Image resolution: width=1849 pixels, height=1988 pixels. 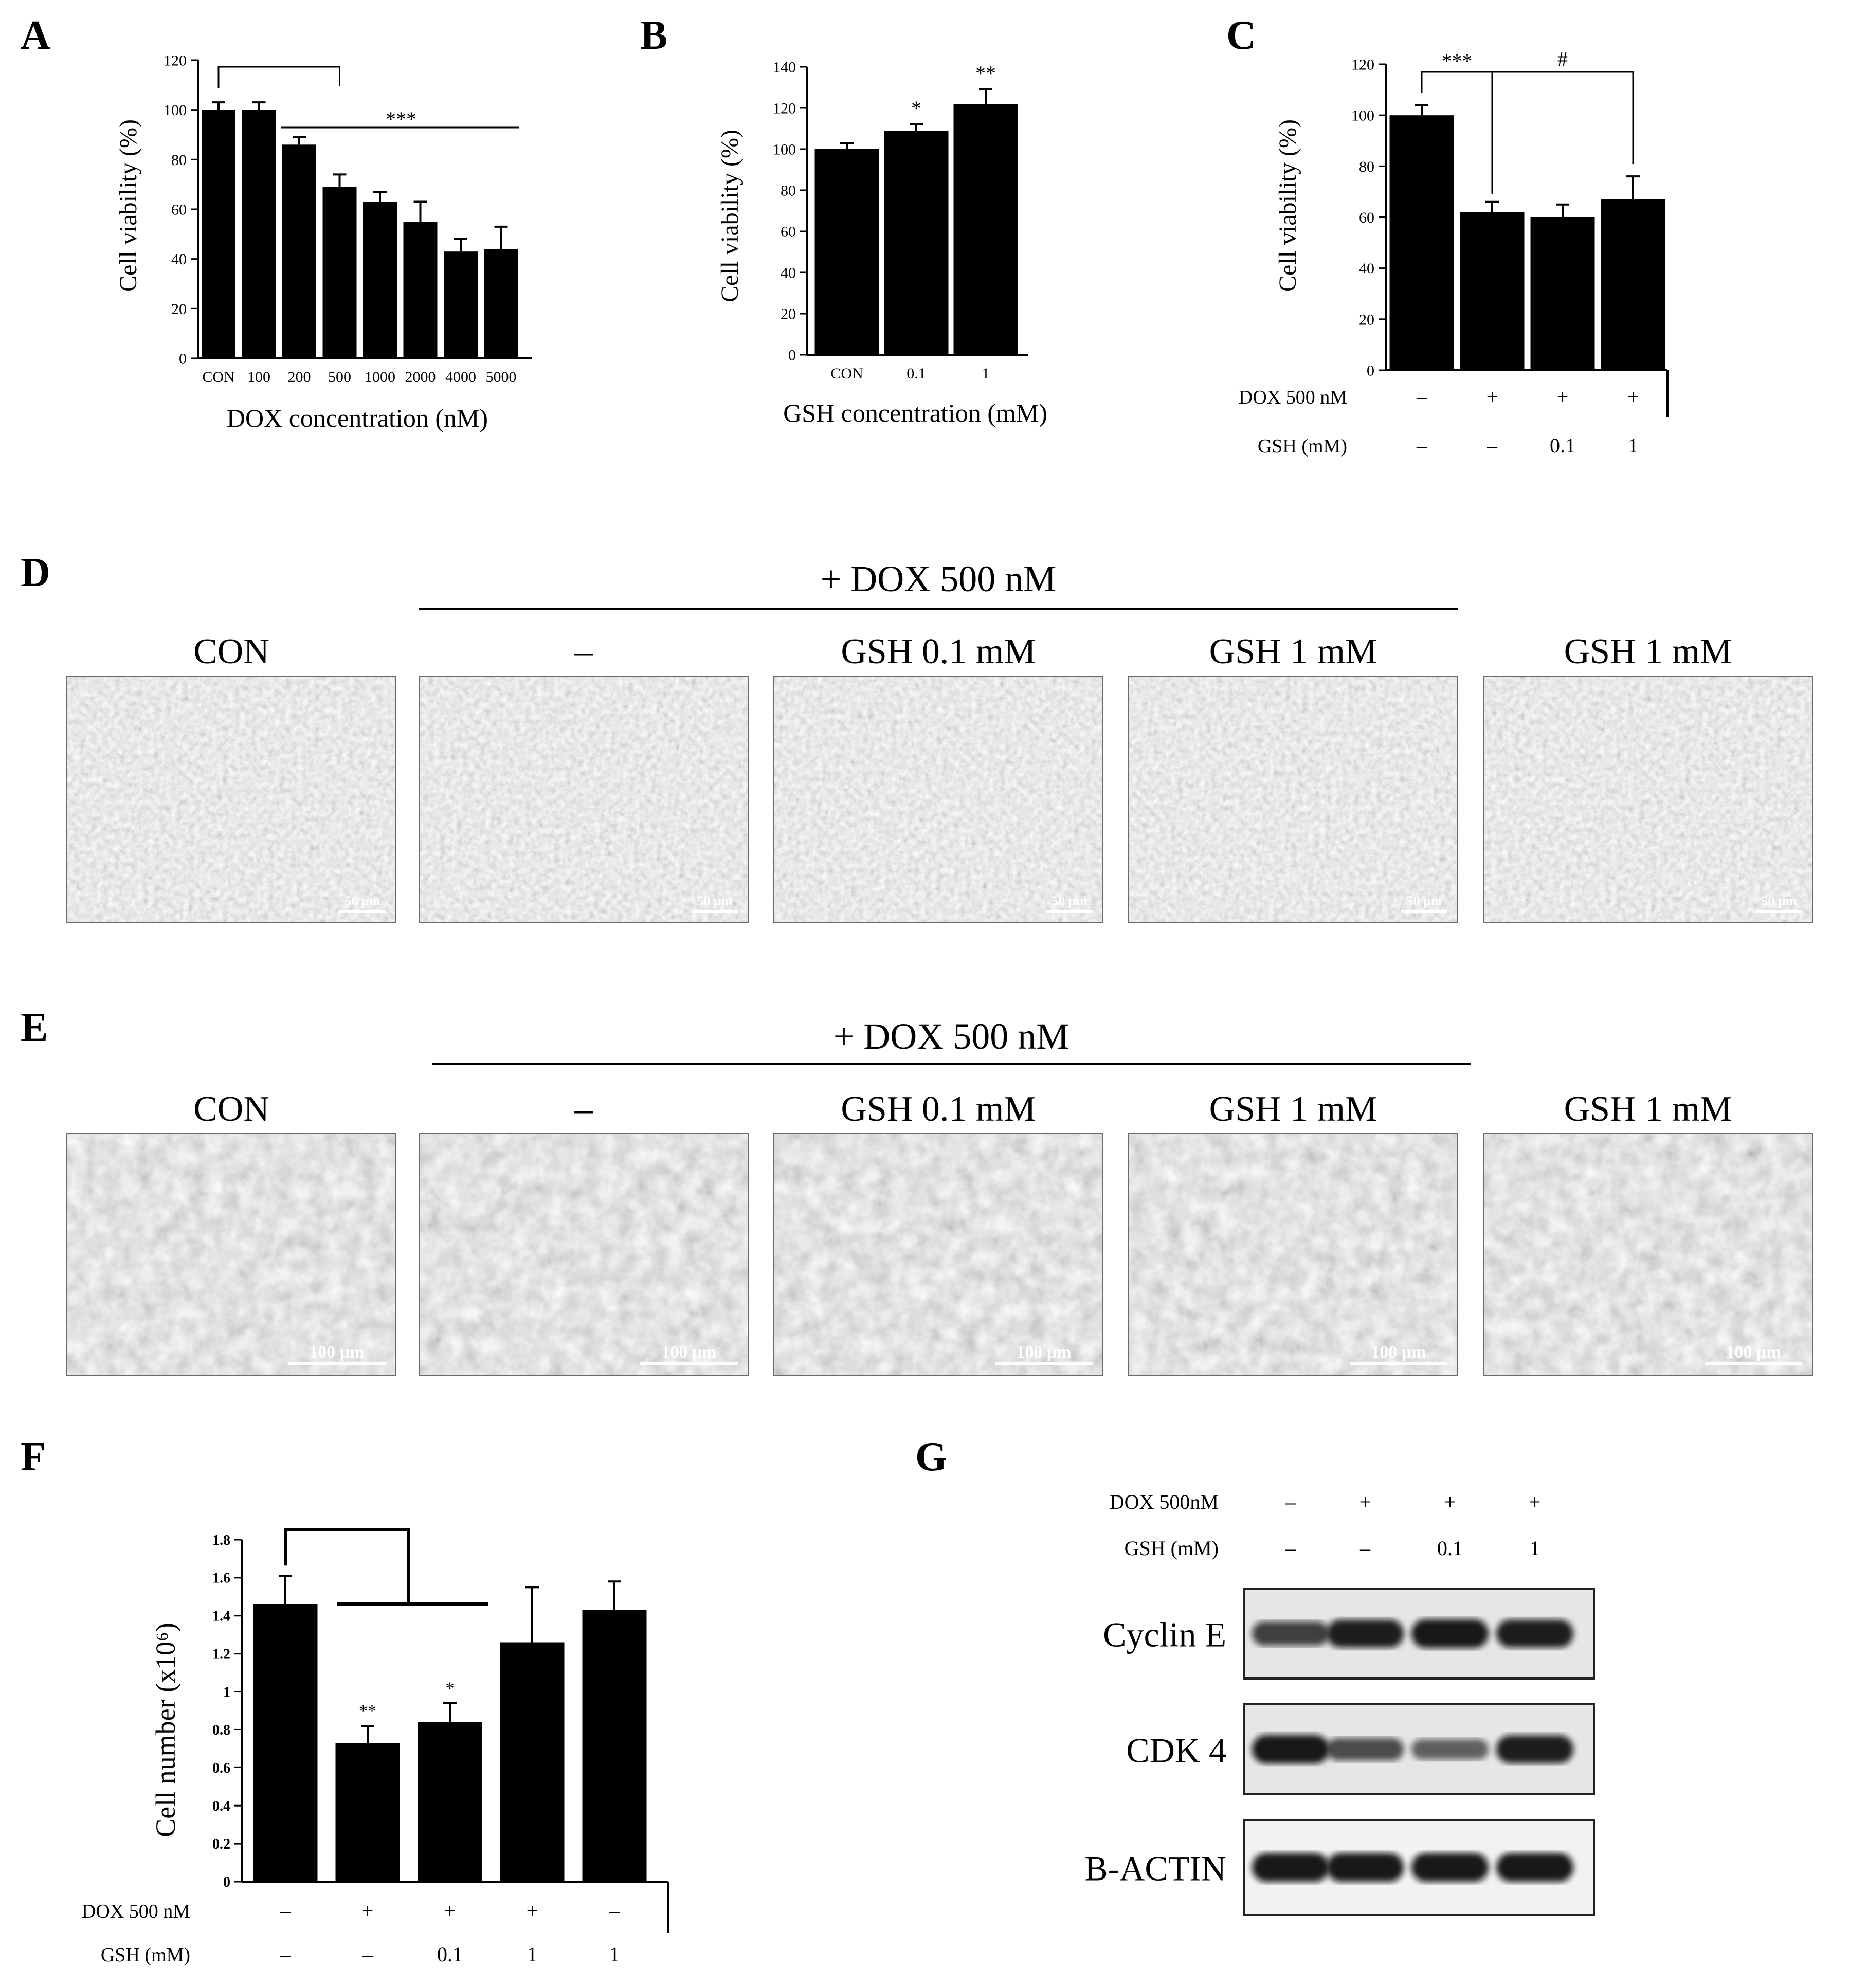 I want to click on chart-c-ylabel: Cell viability (%), so click(x=1287, y=205).